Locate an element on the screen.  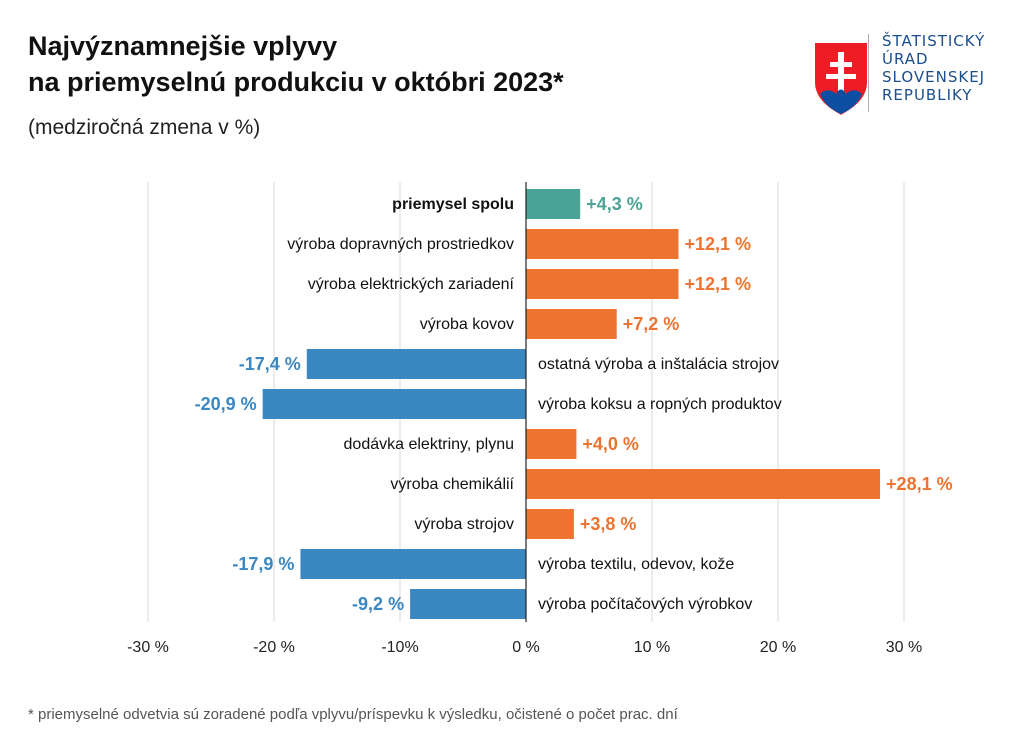
x-tick-label: -30 % is located at coordinates (148, 647).